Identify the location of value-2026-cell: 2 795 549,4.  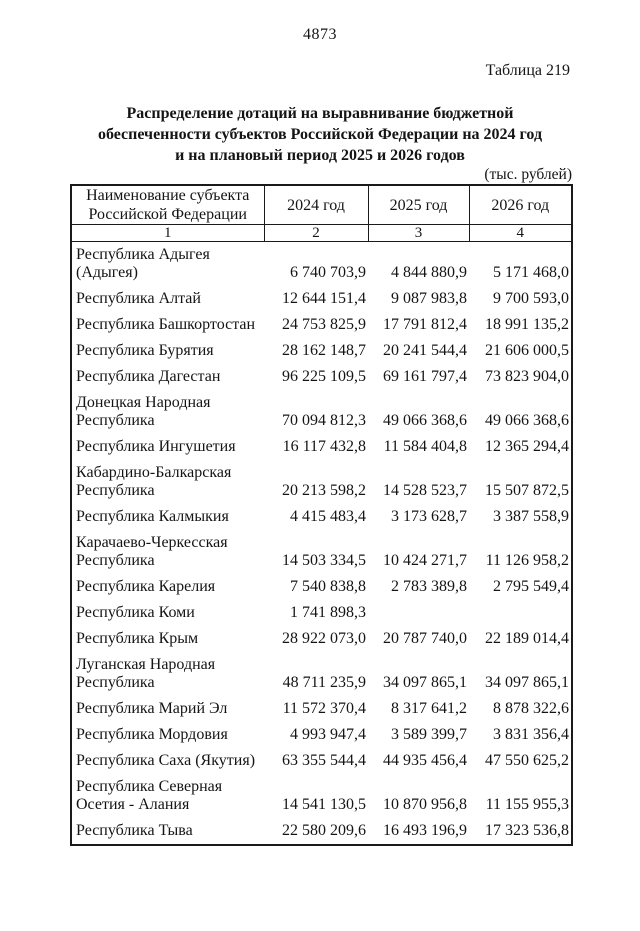
(531, 586).